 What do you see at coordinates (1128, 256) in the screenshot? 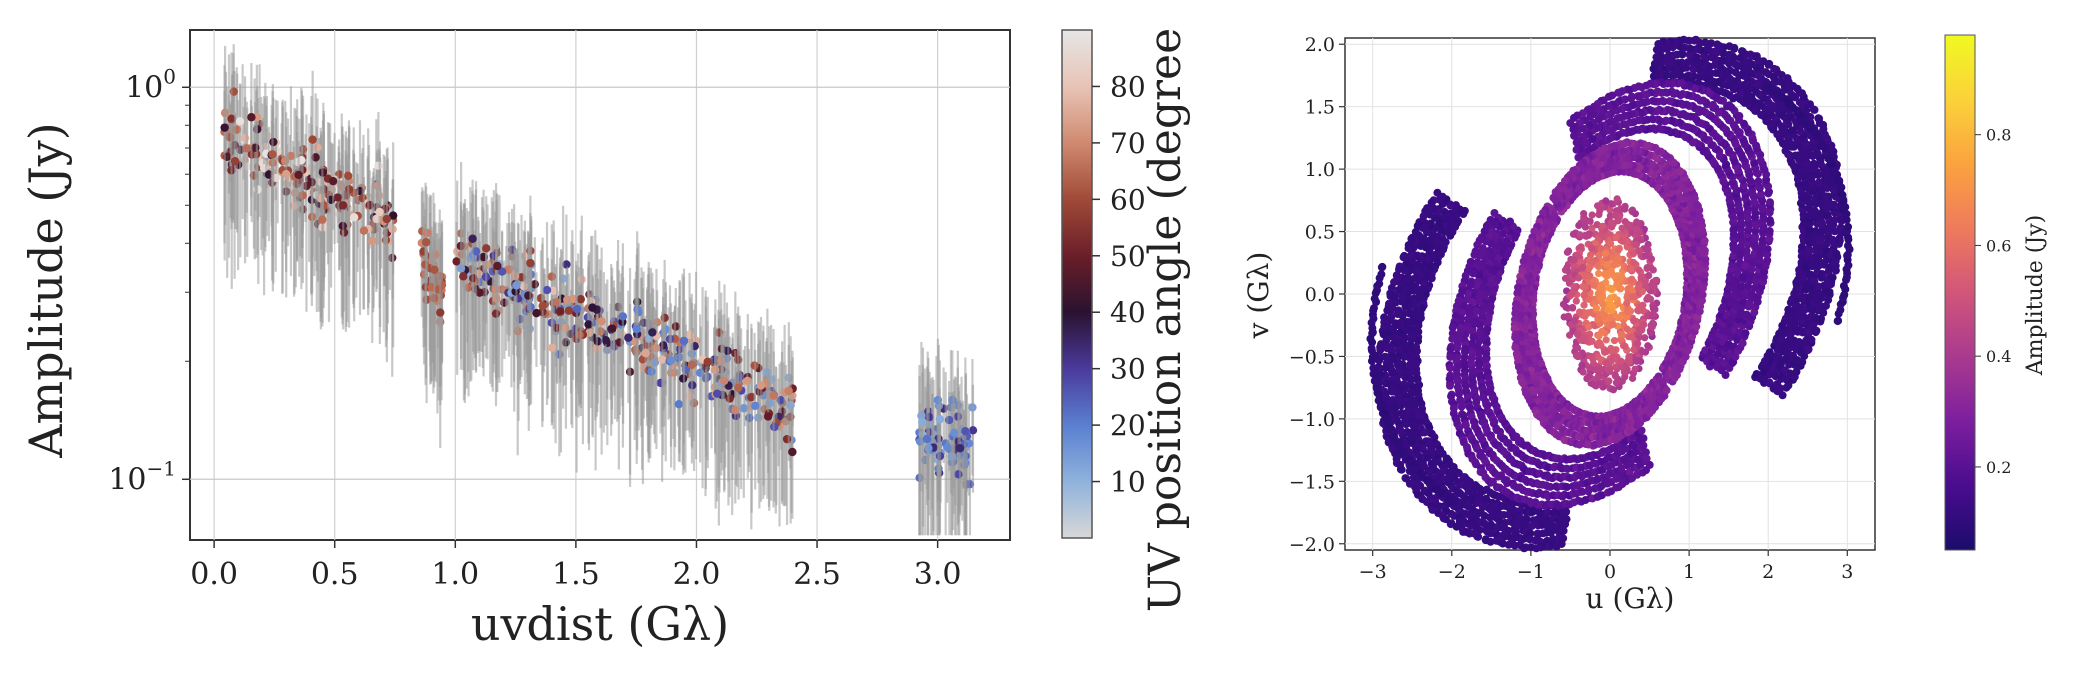
I see `left-colorbar-tick-label: 50` at bounding box center [1128, 256].